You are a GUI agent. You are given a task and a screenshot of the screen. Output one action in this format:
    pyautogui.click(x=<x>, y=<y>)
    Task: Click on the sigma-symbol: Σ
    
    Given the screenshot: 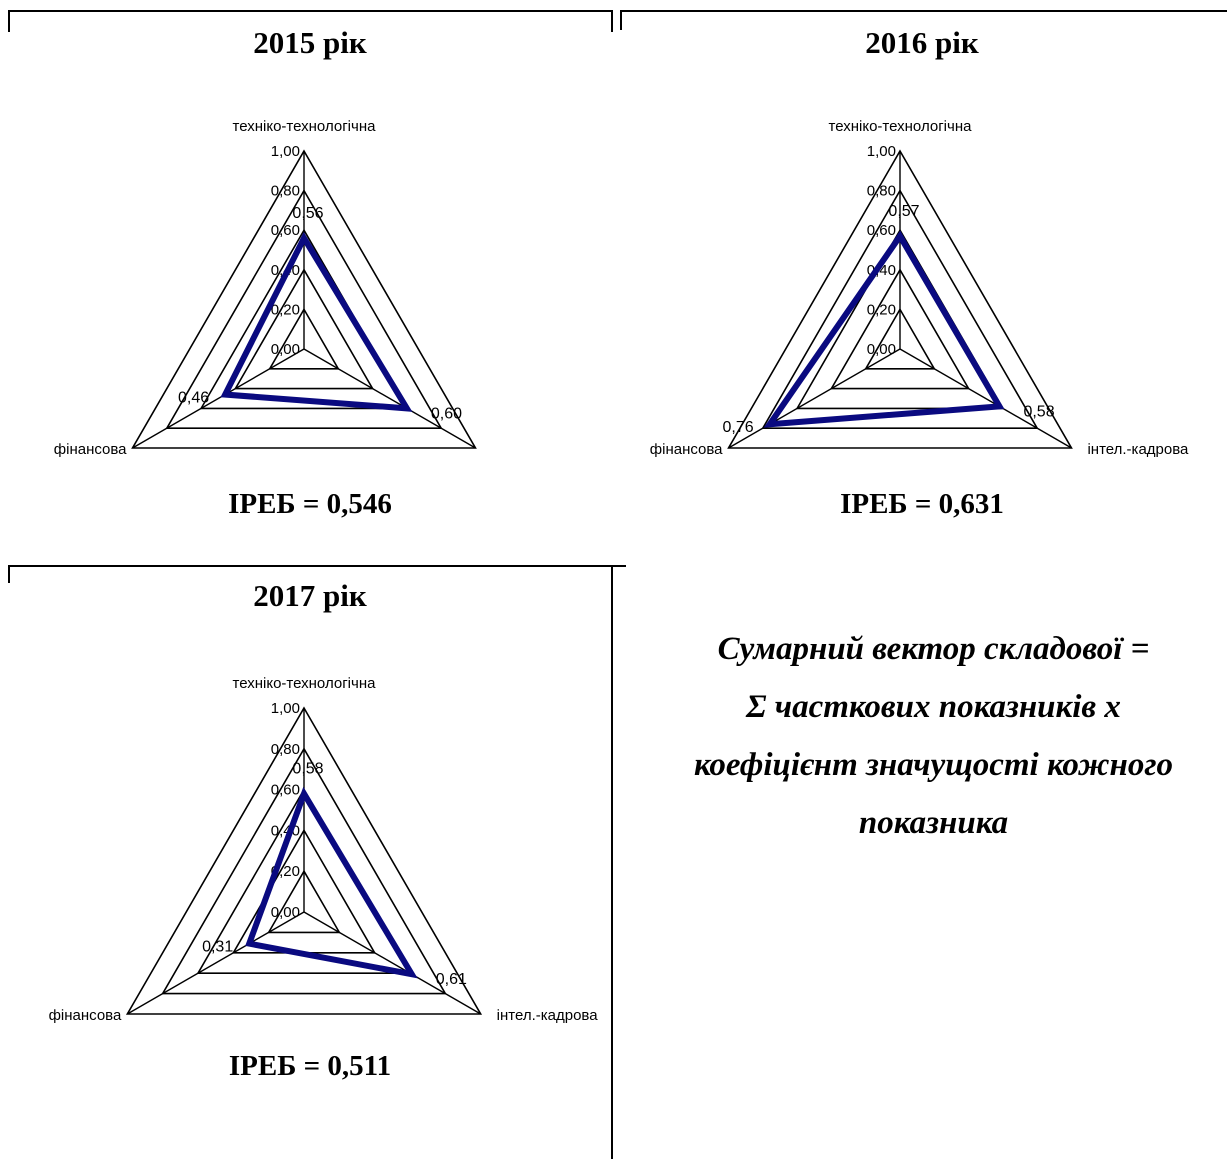 What is the action you would take?
    pyautogui.click(x=756, y=707)
    